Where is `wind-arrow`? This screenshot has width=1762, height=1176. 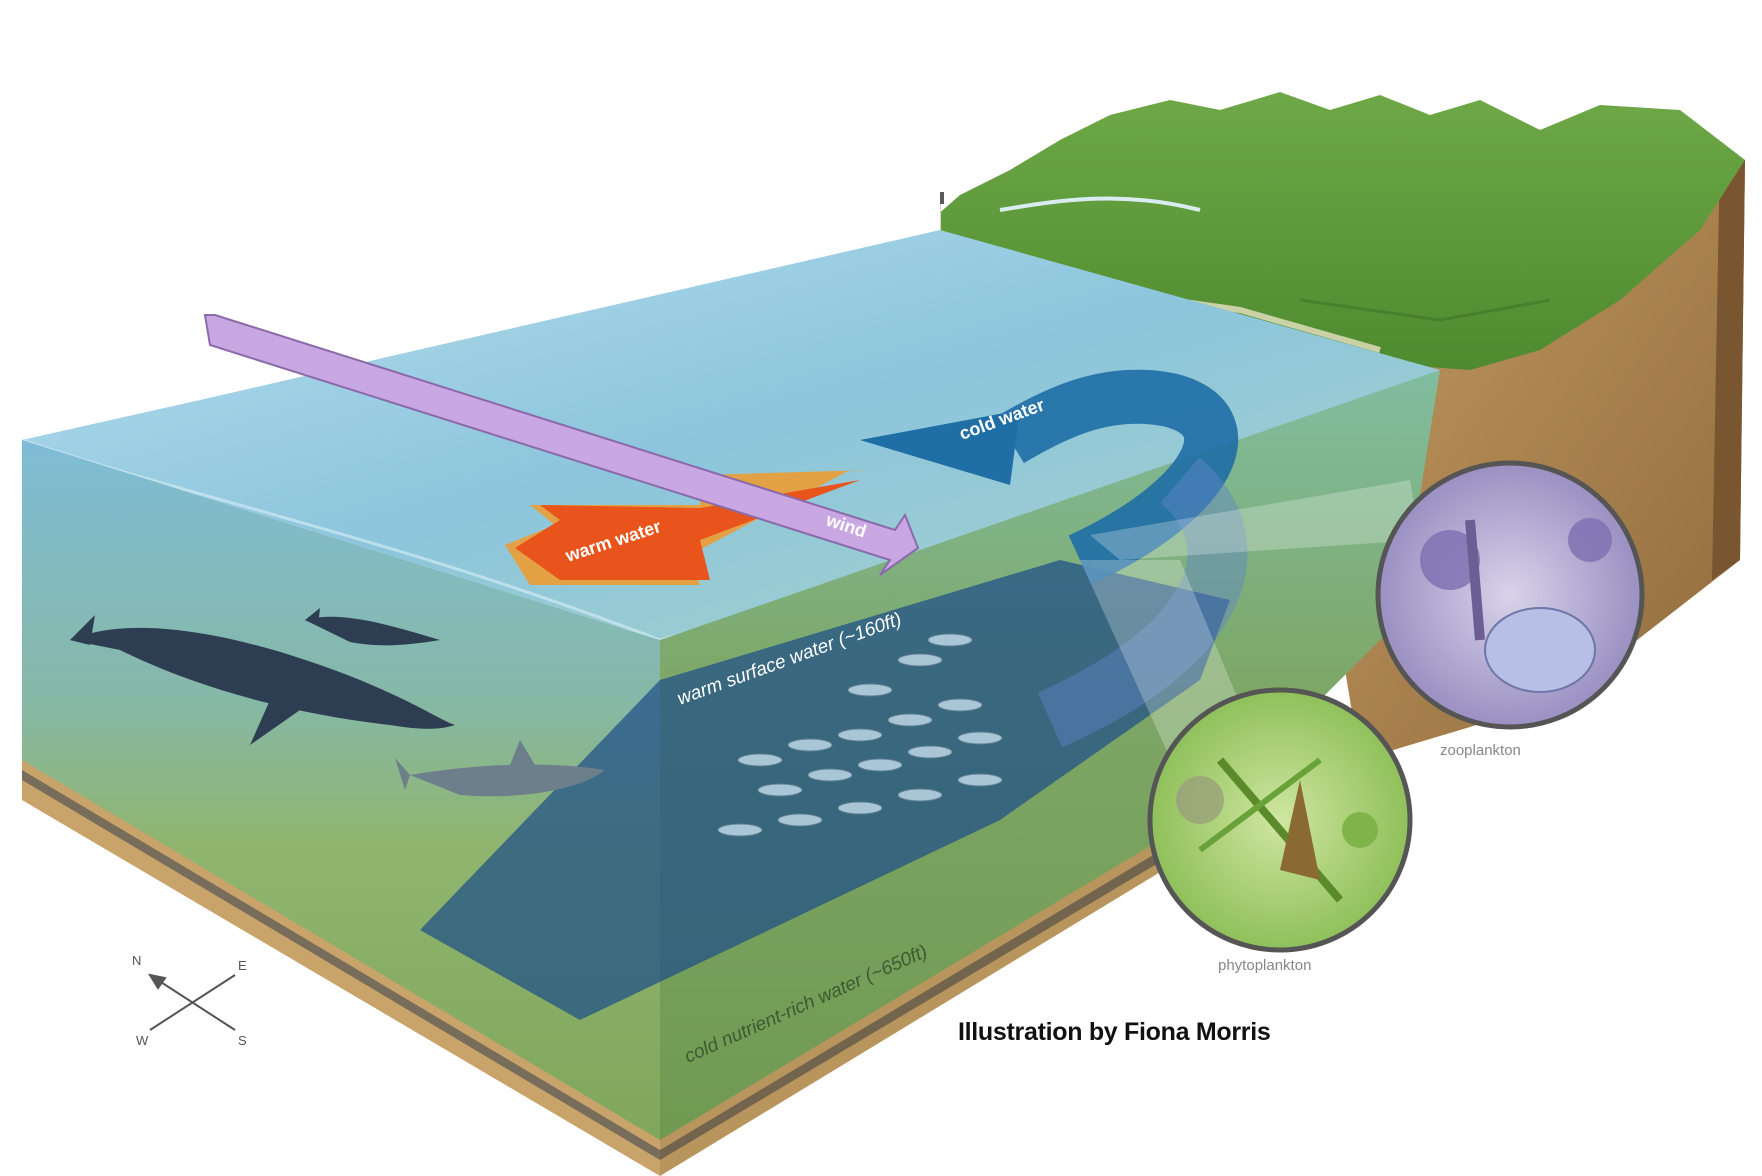 wind-arrow is located at coordinates (561, 445).